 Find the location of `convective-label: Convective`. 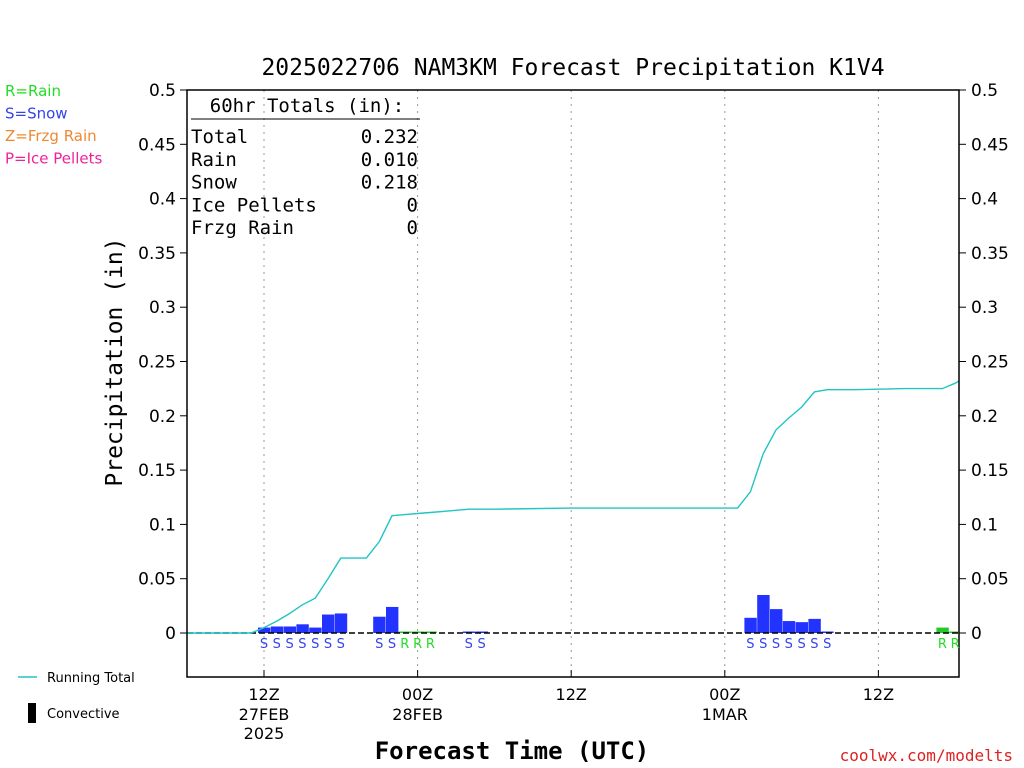

convective-label: Convective is located at coordinates (83, 714).